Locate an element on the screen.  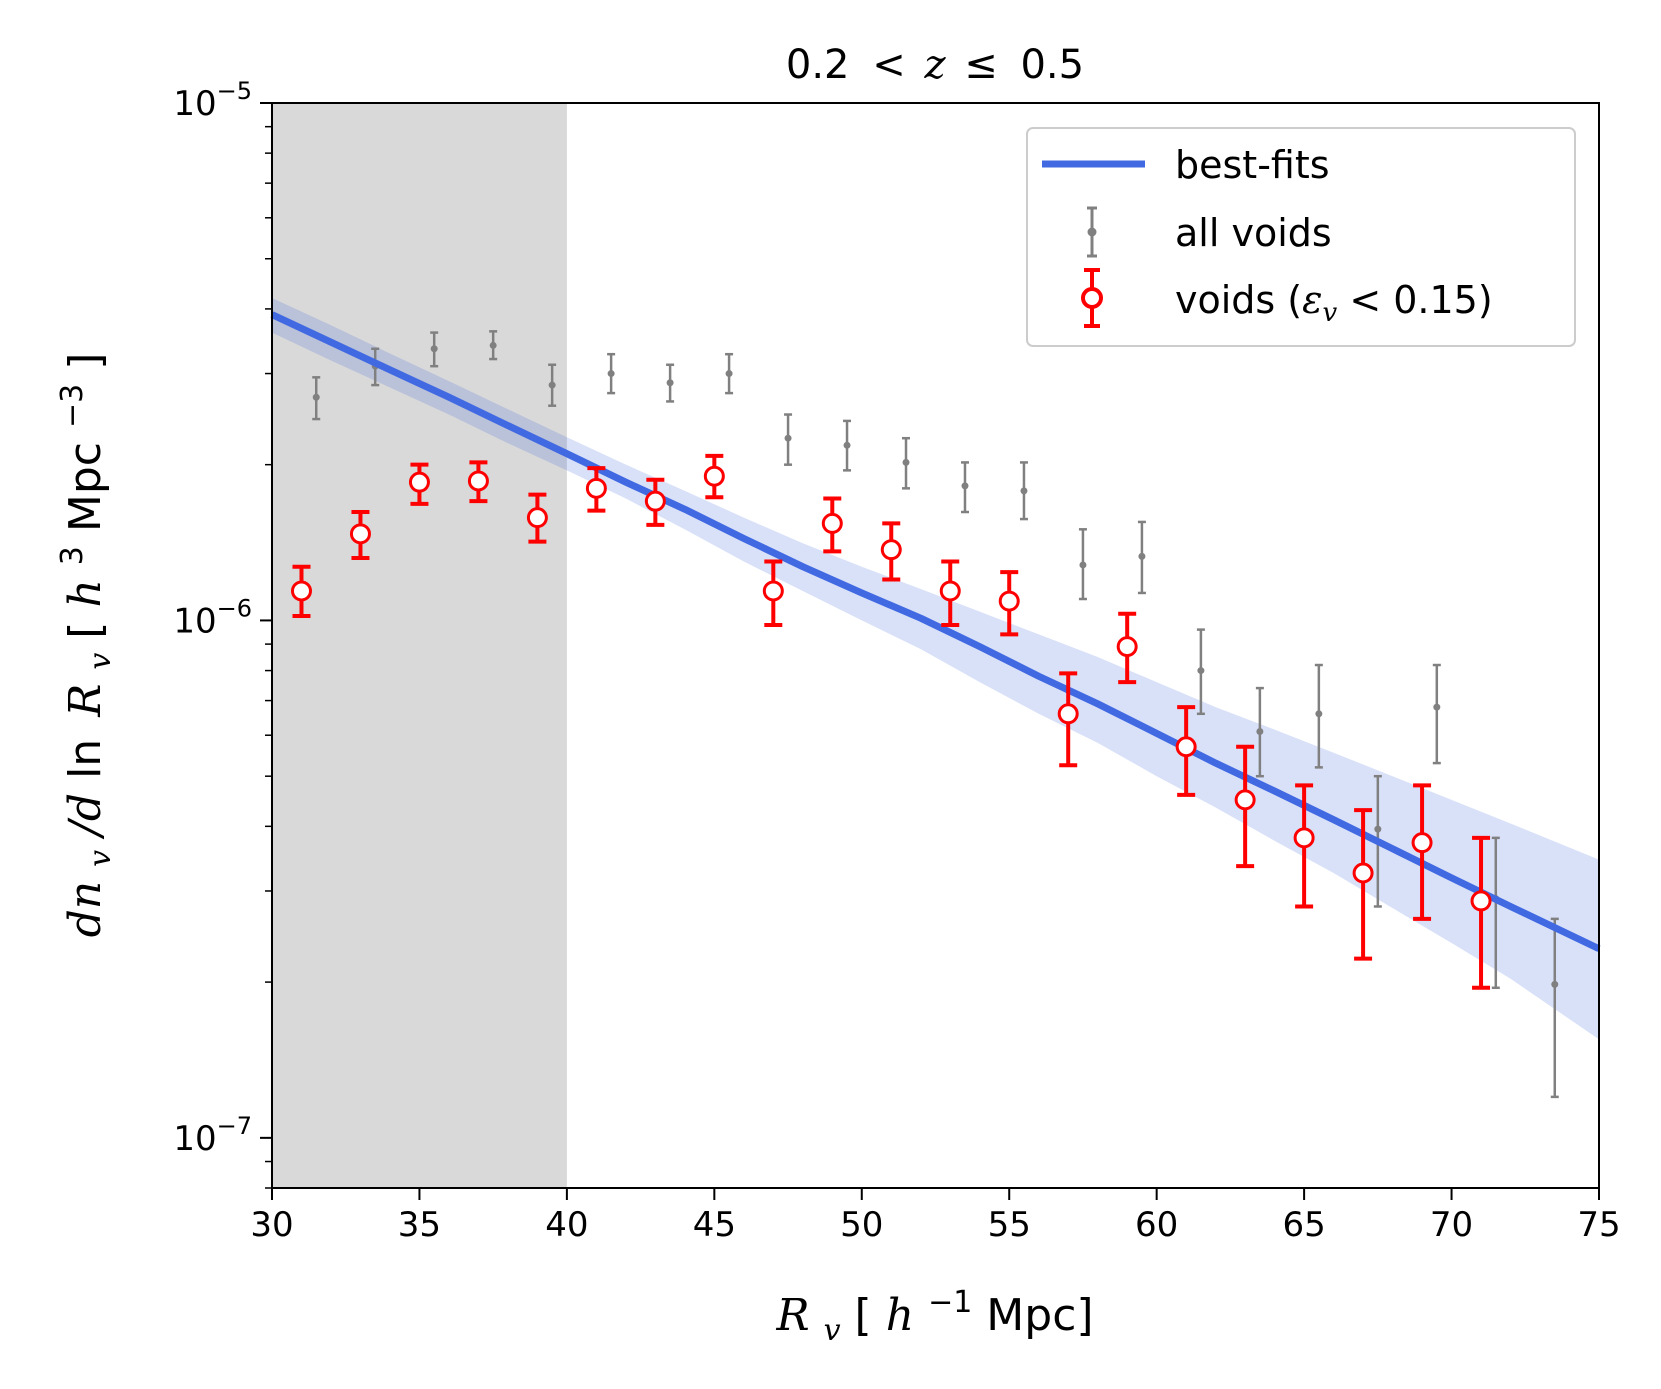
legend-red-v: v is located at coordinates (1330, 313).